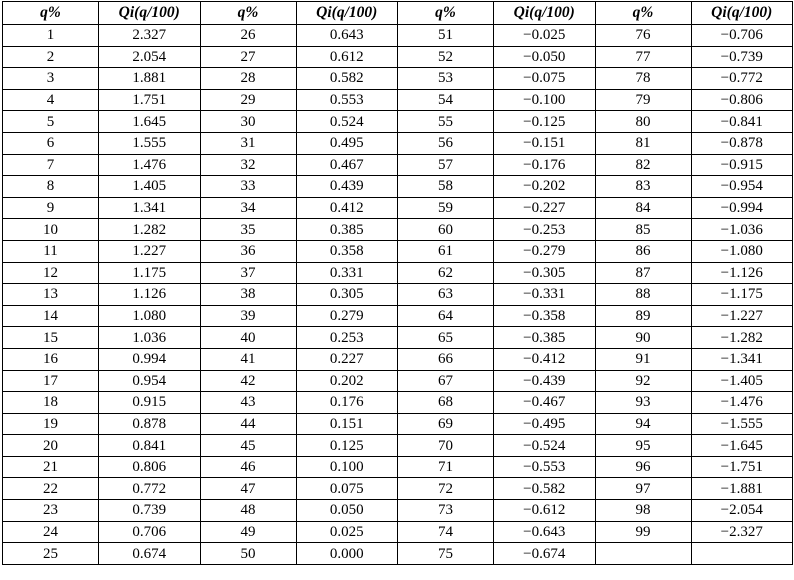  I want to click on q-percent-cell: 67, so click(445, 381).